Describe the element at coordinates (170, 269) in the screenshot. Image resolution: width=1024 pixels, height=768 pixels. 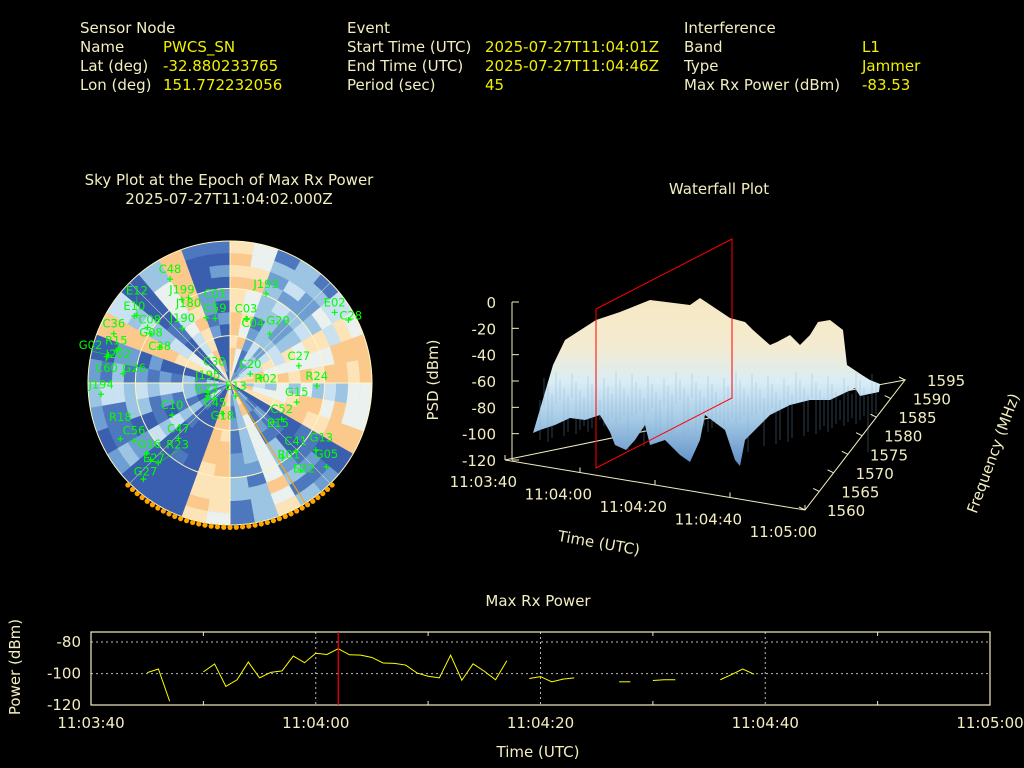
I see `satellite-label: C48` at that location.